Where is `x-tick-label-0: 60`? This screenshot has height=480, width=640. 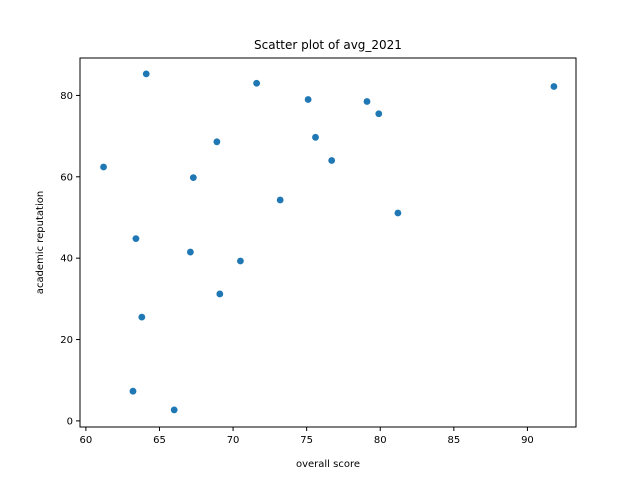
x-tick-label-0: 60 is located at coordinates (86, 440).